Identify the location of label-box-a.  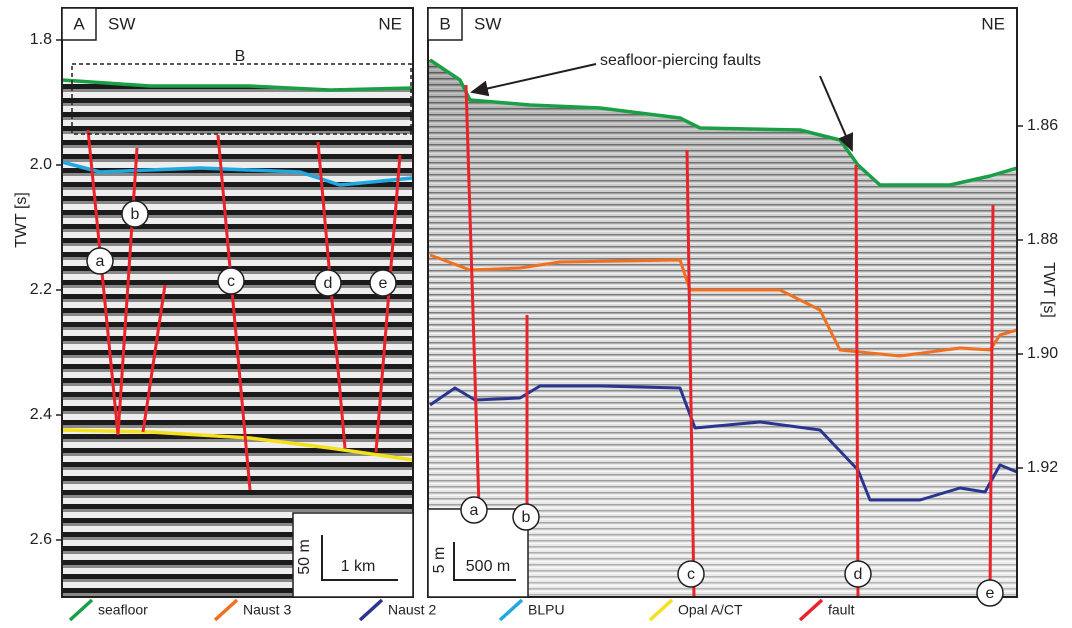
(79, 24).